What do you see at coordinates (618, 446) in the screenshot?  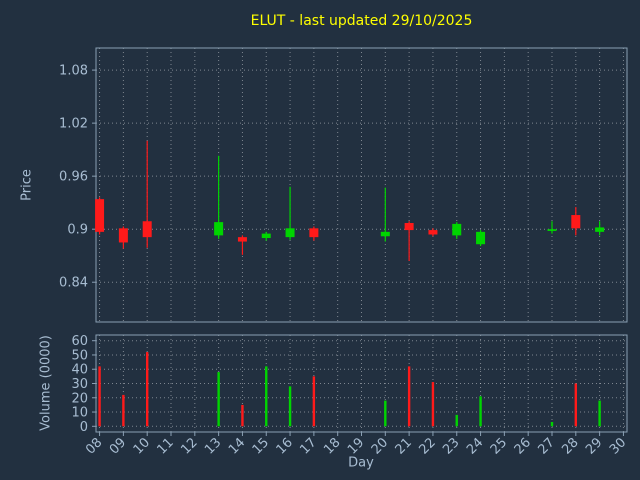 I see `day-tick-label: 30` at bounding box center [618, 446].